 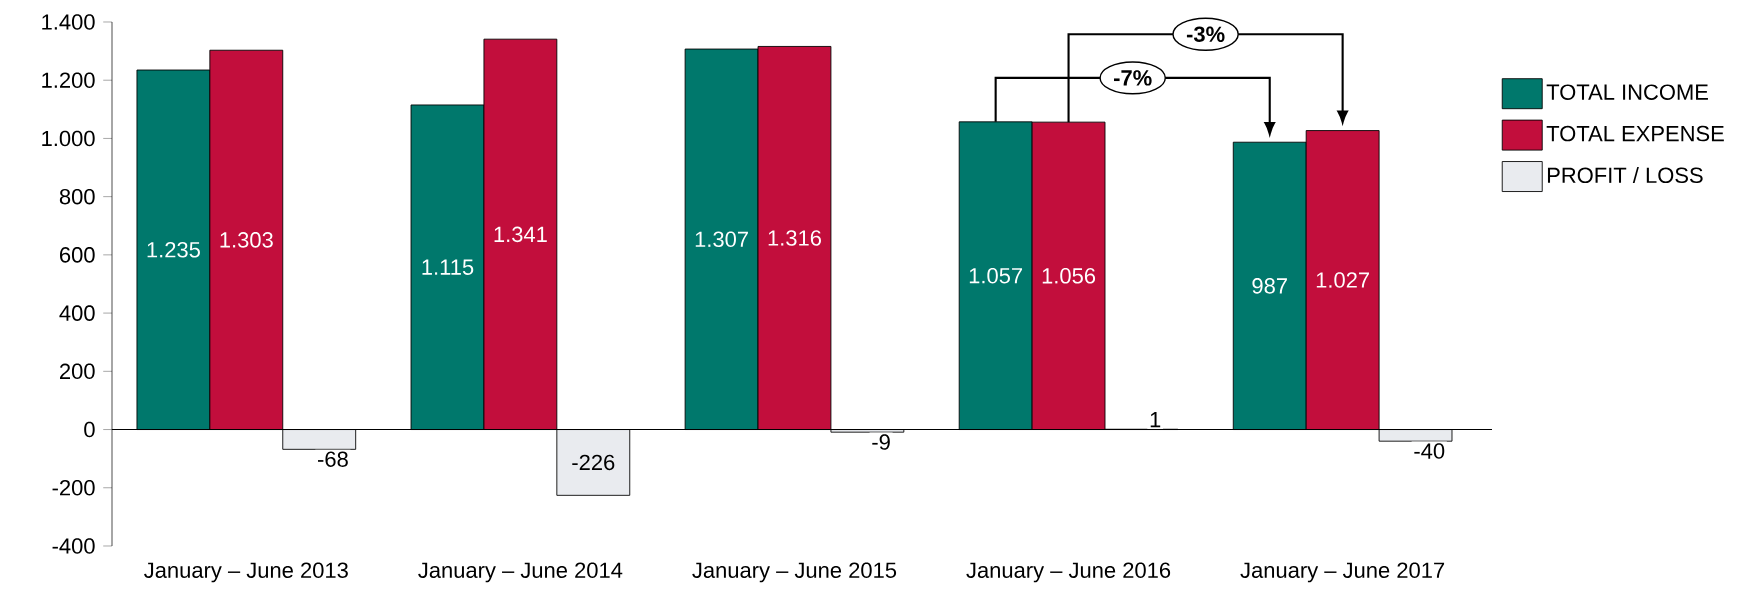 I want to click on legend-label: PROFIT / LOSS, so click(x=1625, y=175).